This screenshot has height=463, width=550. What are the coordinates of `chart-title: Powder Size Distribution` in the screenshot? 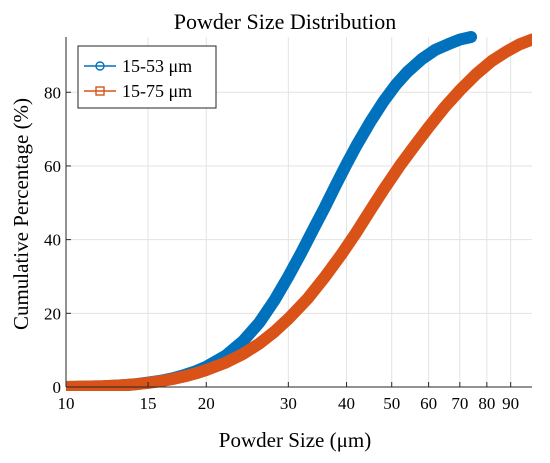 It's located at (285, 21).